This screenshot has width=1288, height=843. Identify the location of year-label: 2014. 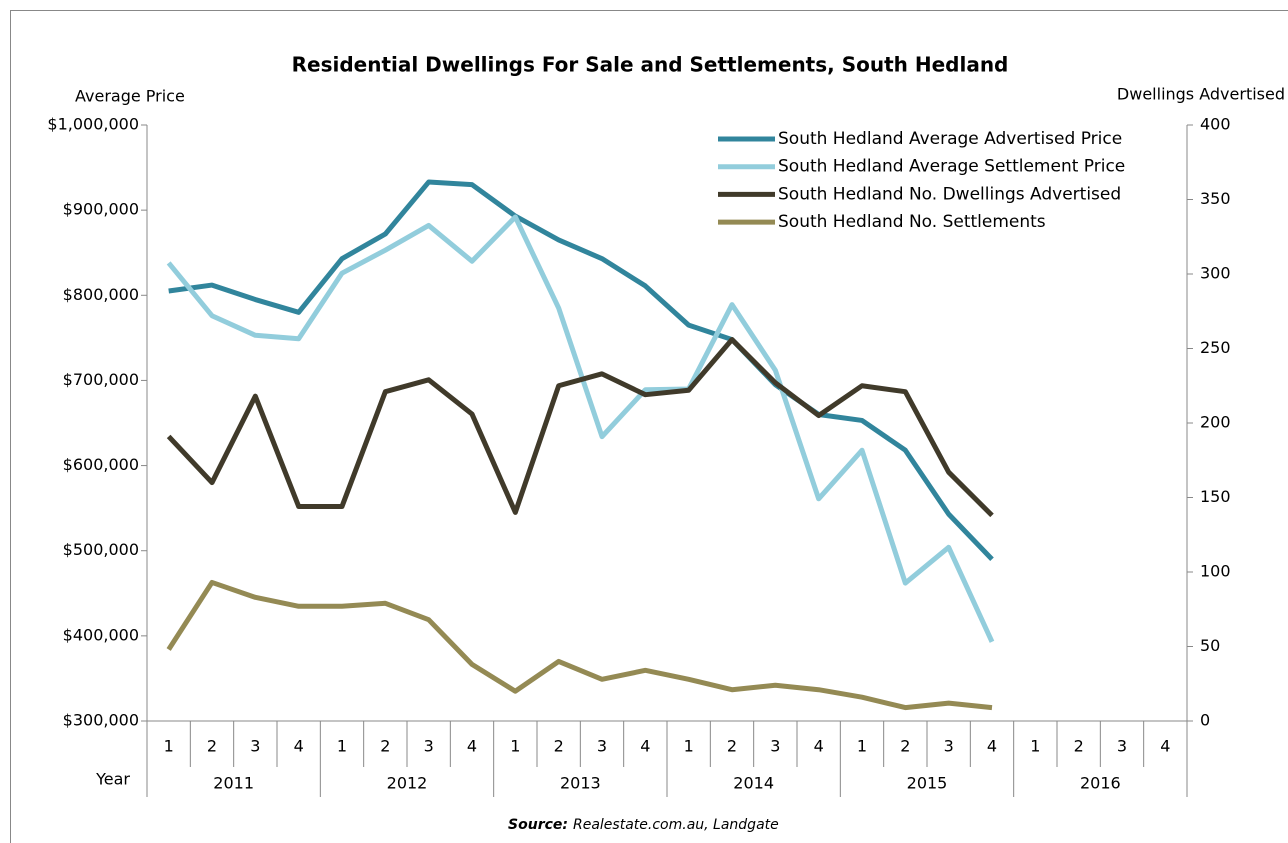
(753, 783).